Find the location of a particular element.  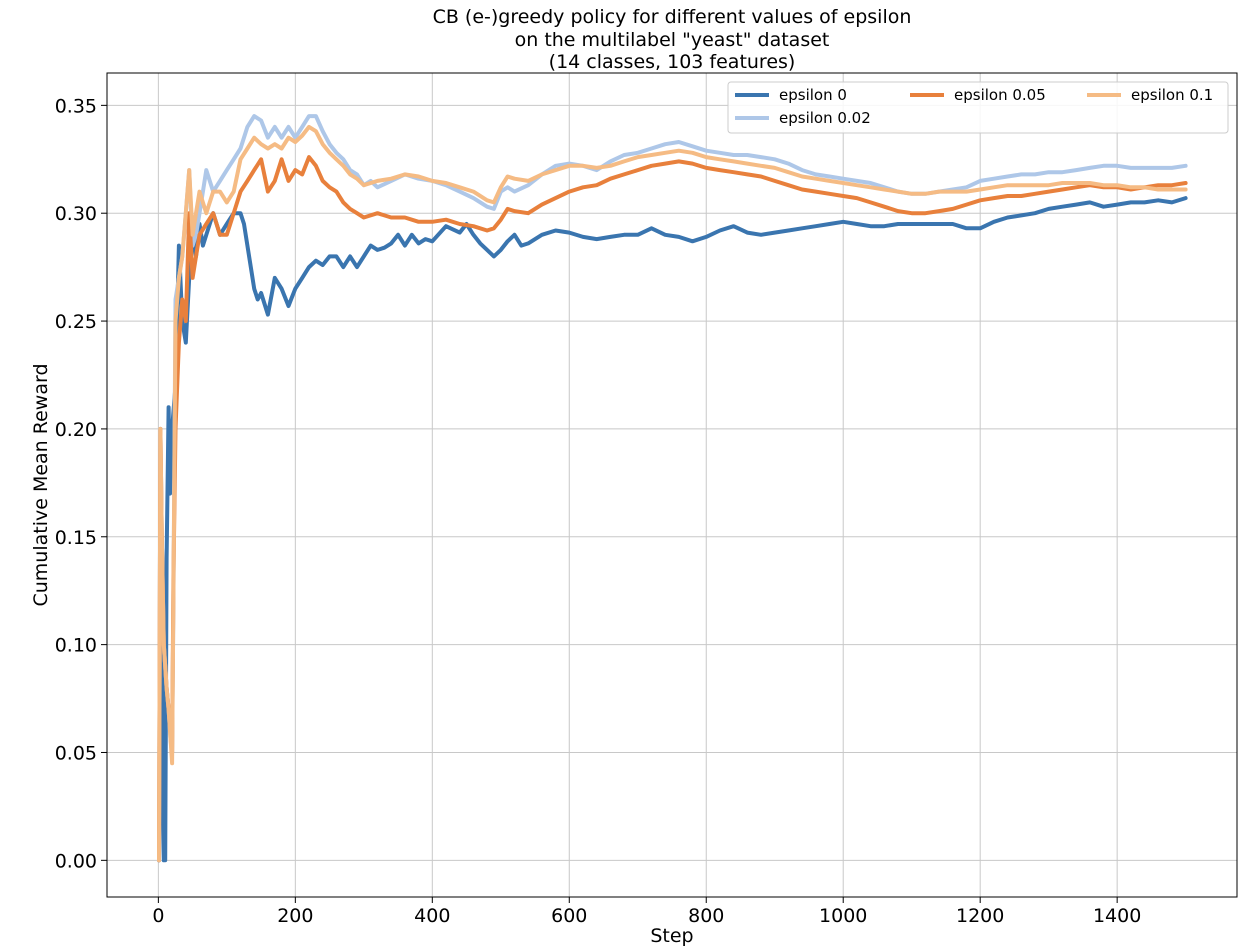

x-tick-label: 1000 is located at coordinates (843, 916).